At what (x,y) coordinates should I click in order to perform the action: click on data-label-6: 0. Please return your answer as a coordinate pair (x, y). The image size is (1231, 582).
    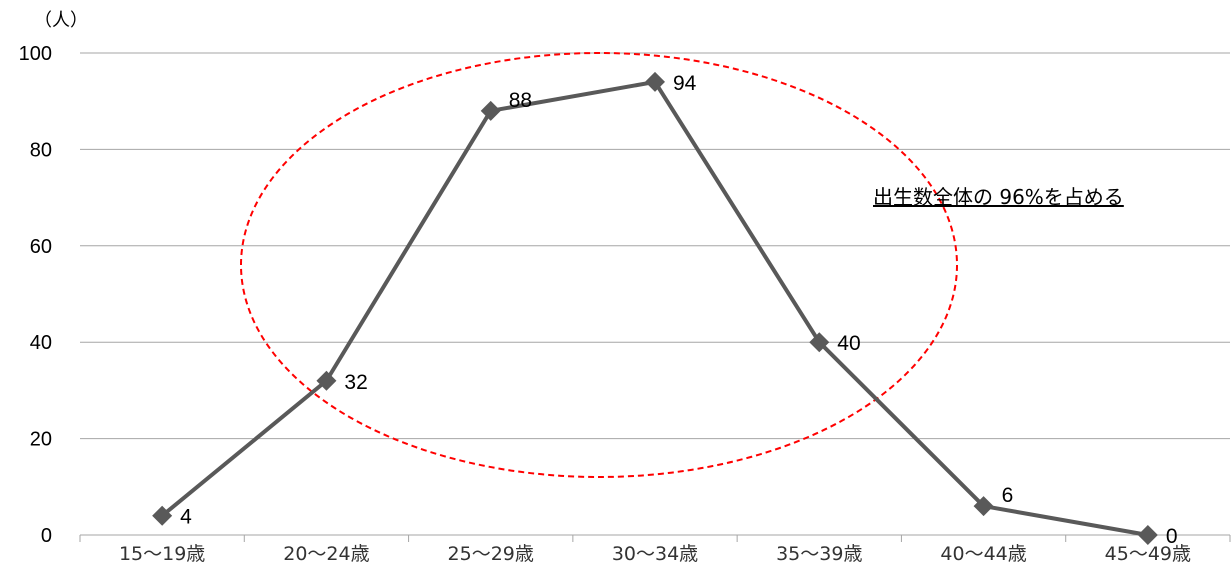
    Looking at the image, I should click on (1172, 536).